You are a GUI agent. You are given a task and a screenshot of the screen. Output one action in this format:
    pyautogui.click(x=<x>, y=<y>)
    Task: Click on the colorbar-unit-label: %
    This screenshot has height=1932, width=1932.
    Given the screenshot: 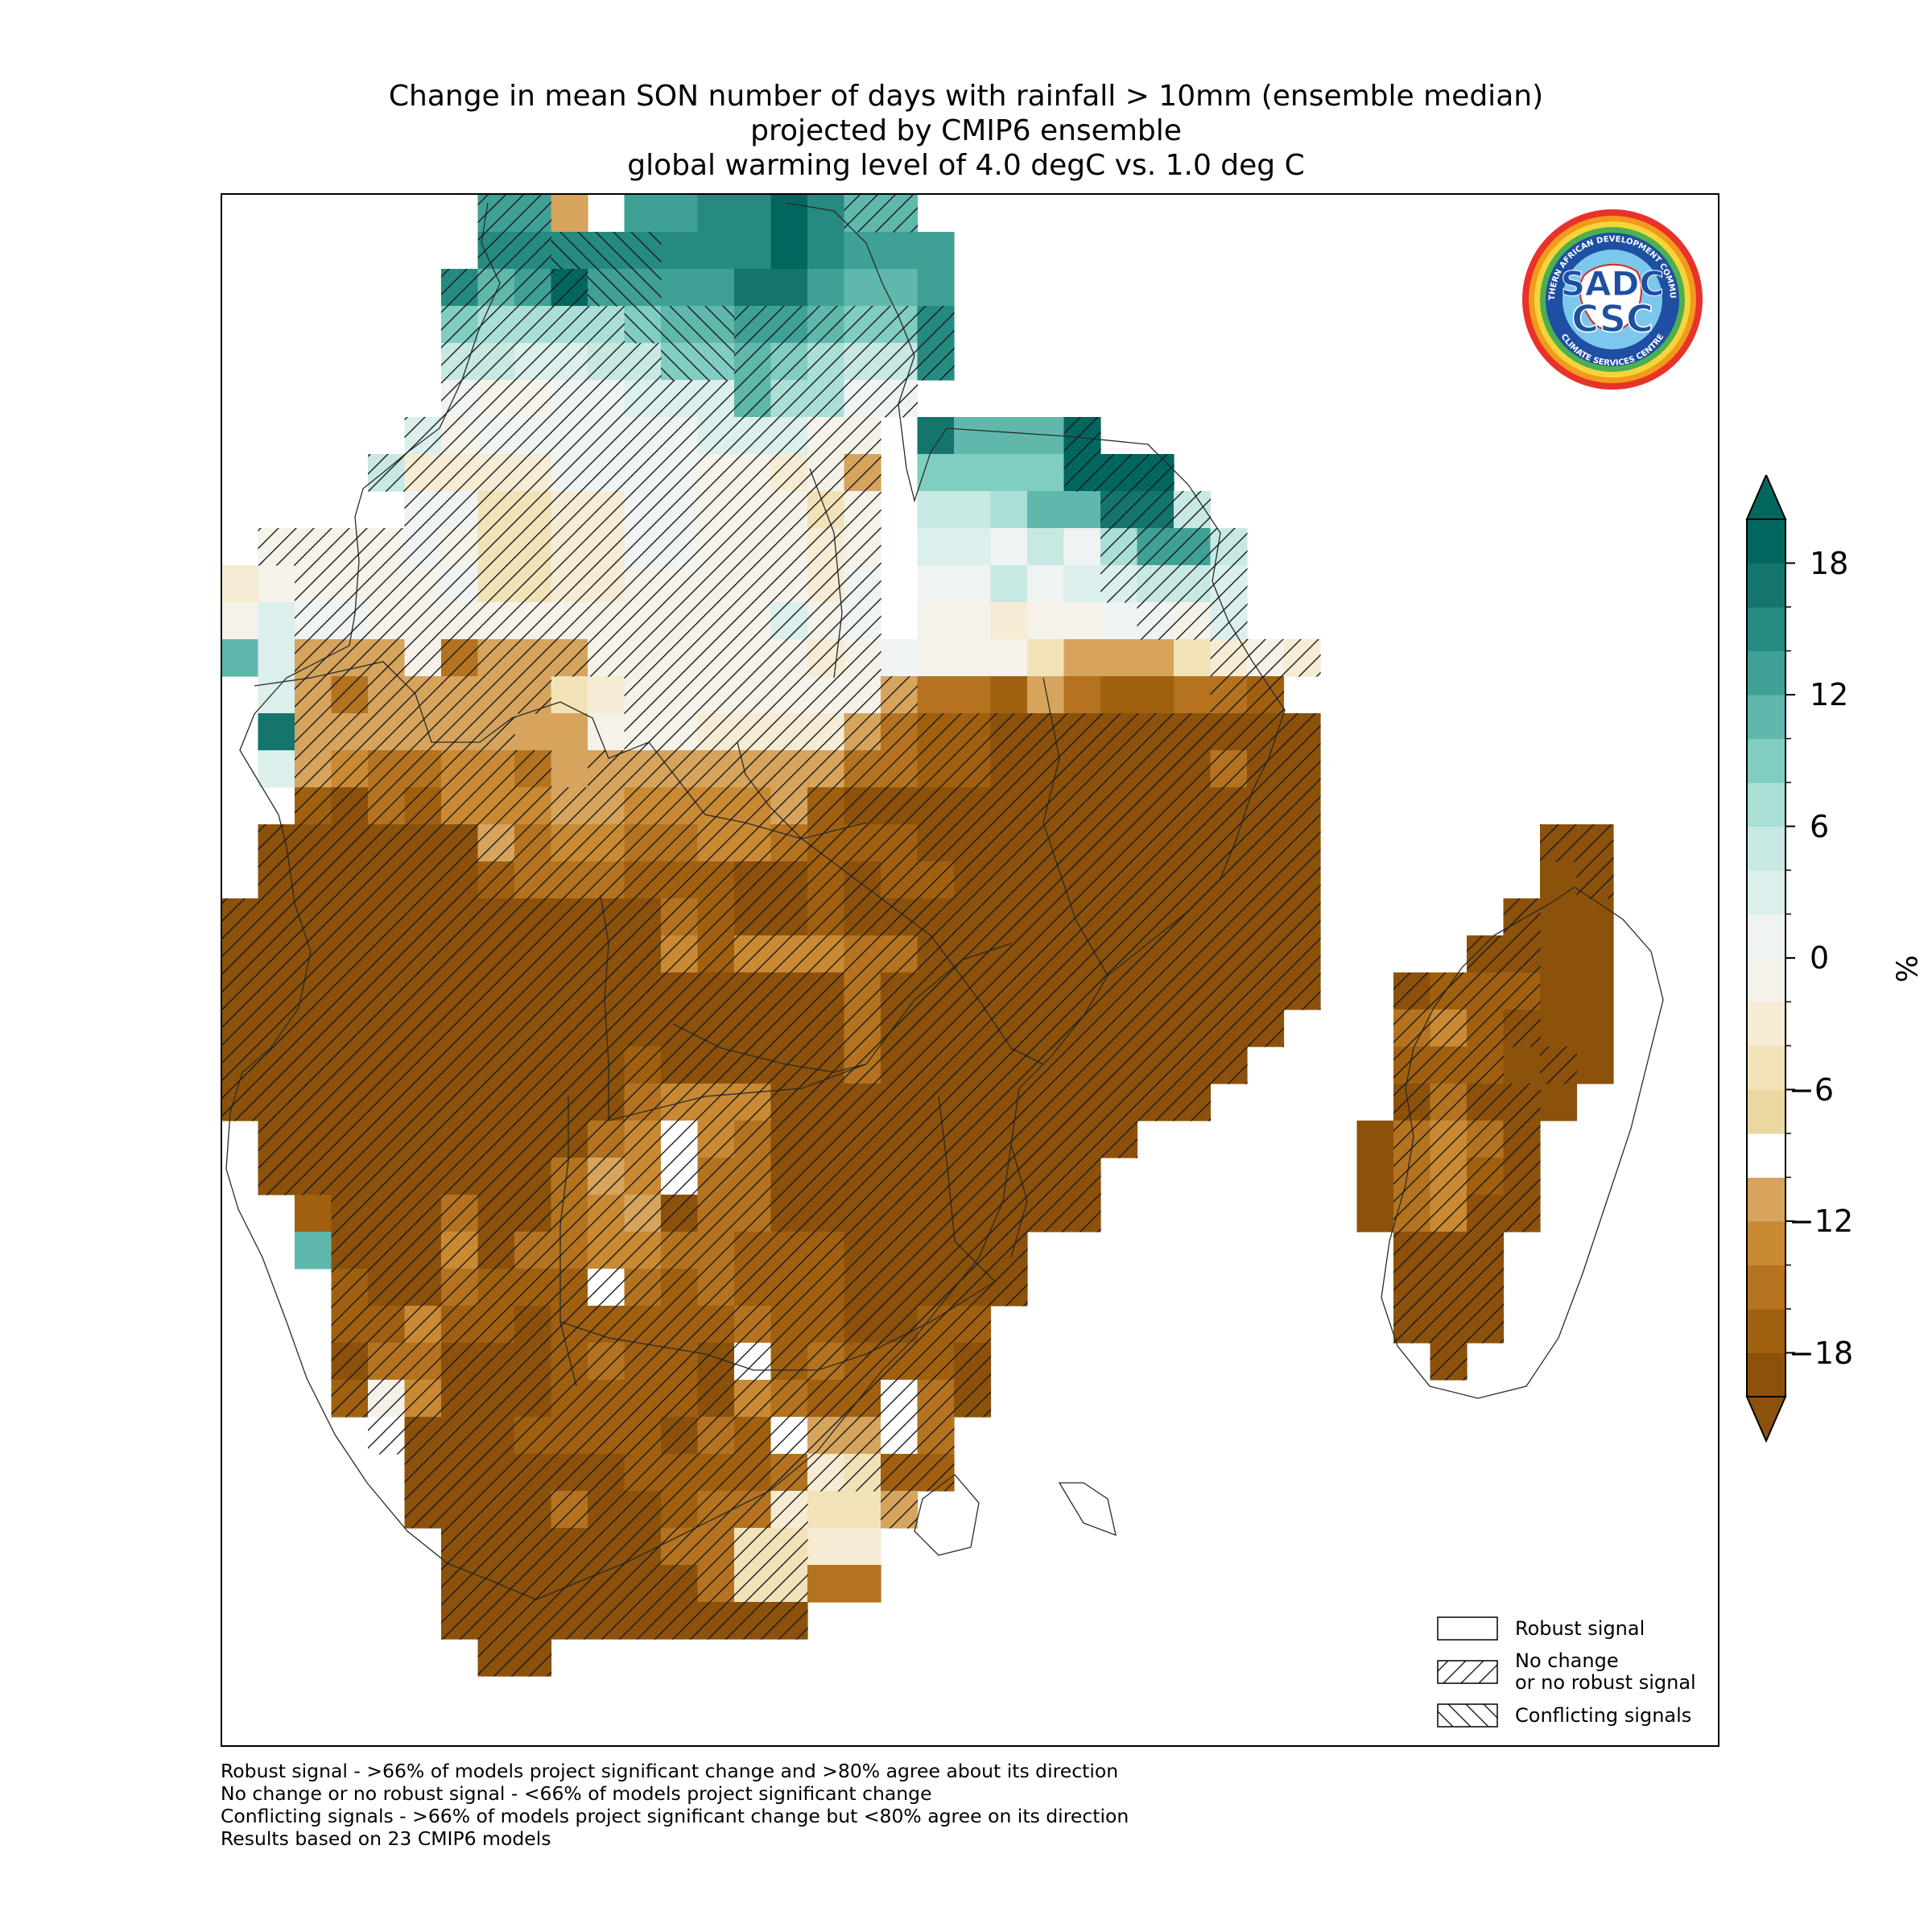 What is the action you would take?
    pyautogui.click(x=1908, y=969)
    